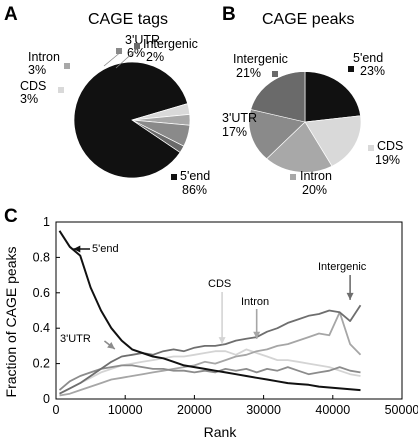  Describe the element at coordinates (350, 296) in the screenshot. I see `arrow-intergenic-head` at that location.